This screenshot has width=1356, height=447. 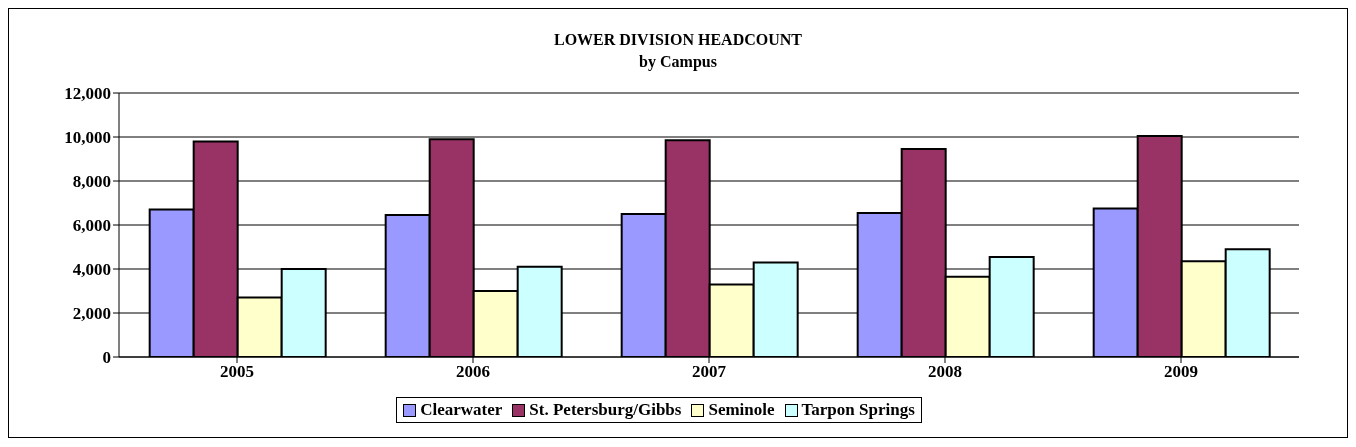 I want to click on x-tick-label: 2009, so click(x=1181, y=372).